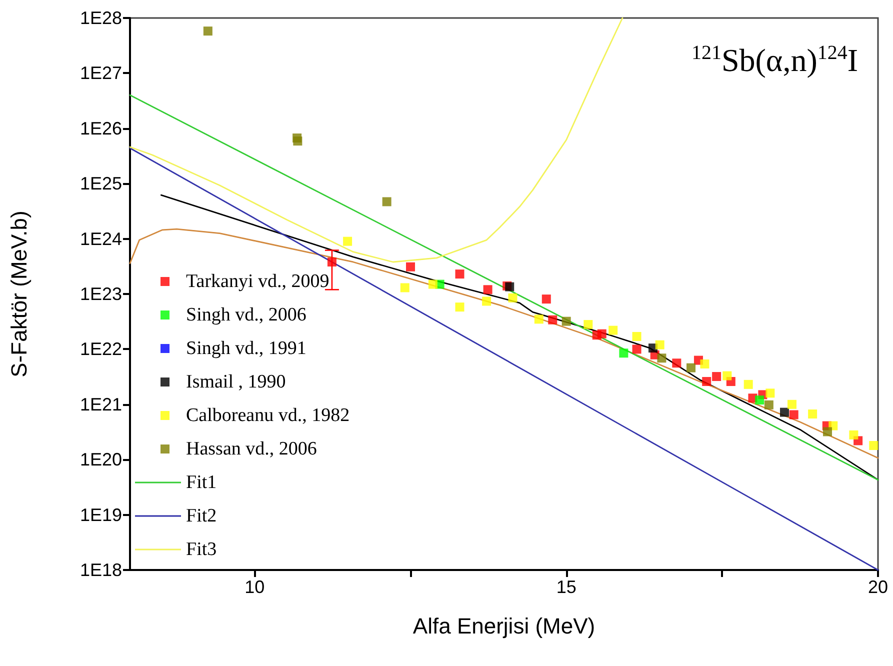 The height and width of the screenshot is (666, 893). I want to click on y-tick-label: 1E22, so click(101, 349).